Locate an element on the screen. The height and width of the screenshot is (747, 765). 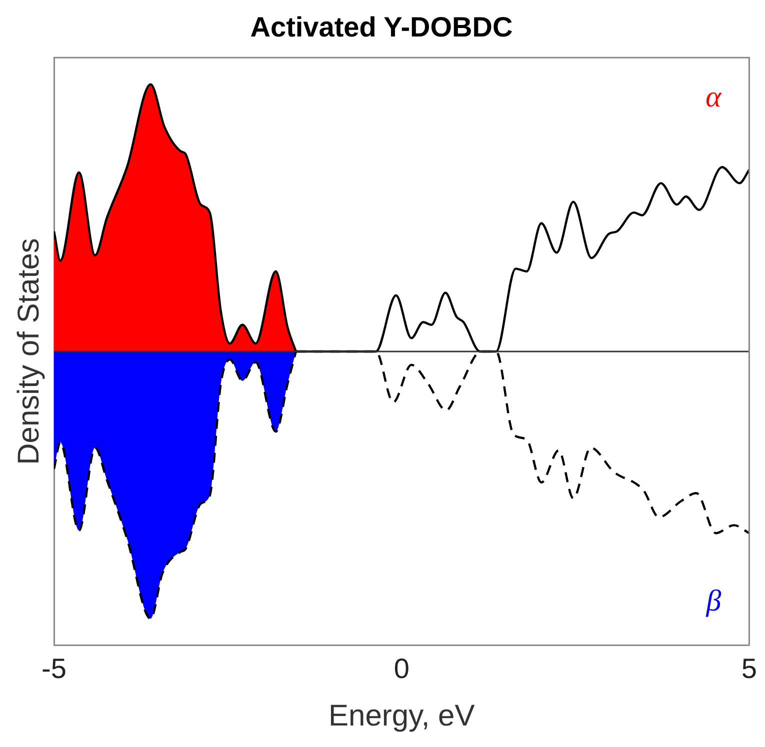
x-tick-label: 5 is located at coordinates (749, 668).